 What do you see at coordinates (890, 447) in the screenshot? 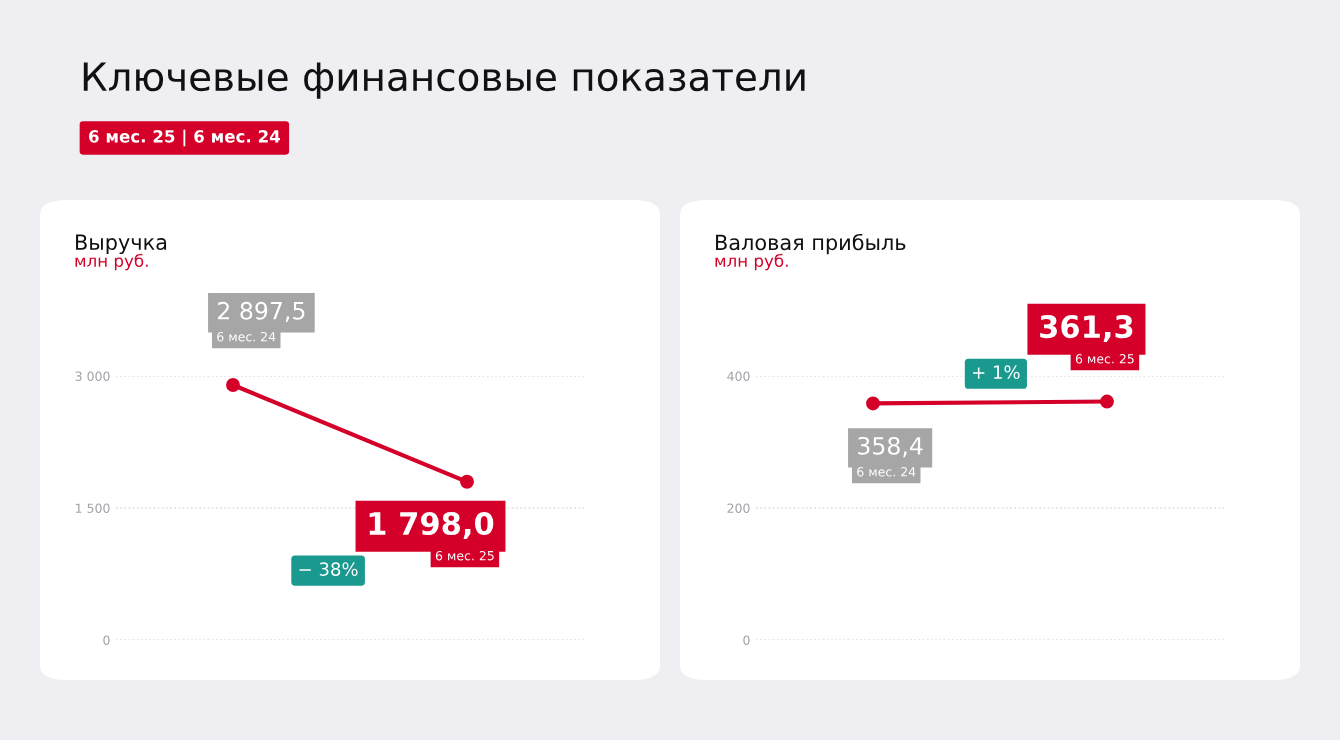
I see `data-label: 358,4` at bounding box center [890, 447].